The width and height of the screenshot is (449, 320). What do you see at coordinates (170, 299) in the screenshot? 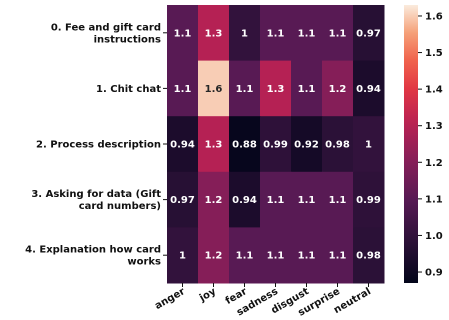
I see `column-label: anger` at bounding box center [170, 299].